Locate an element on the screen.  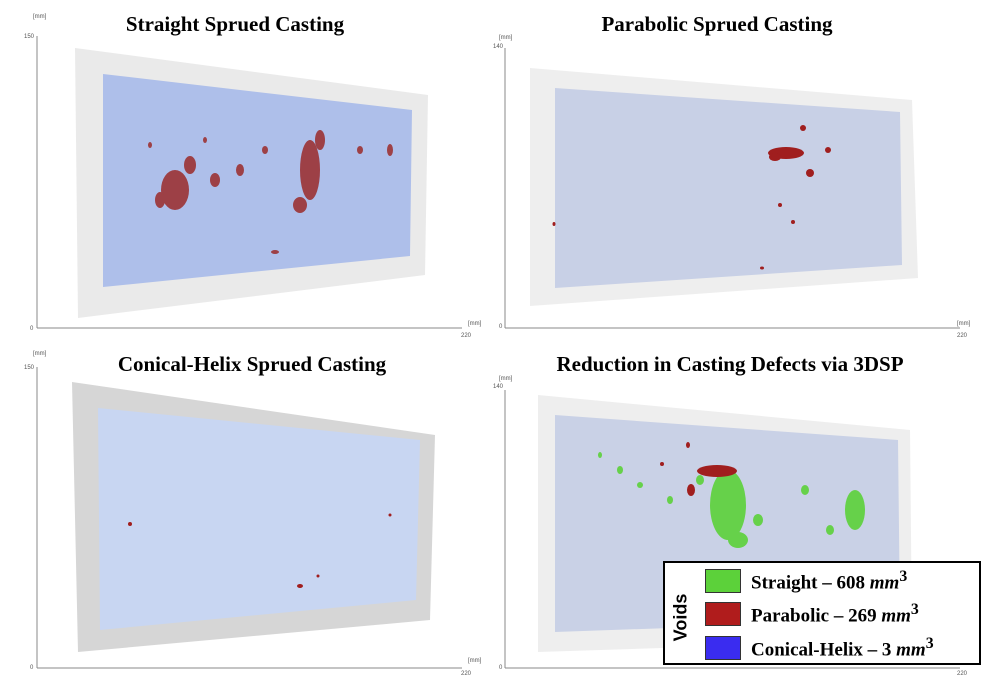
swatch-straight is located at coordinates (723, 581).